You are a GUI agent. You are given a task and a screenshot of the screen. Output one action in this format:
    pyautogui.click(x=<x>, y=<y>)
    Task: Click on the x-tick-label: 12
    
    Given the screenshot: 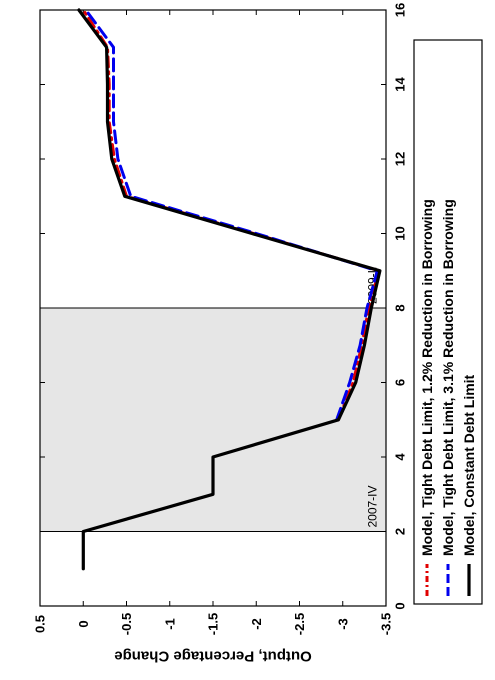 What is the action you would take?
    pyautogui.click(x=400, y=159)
    